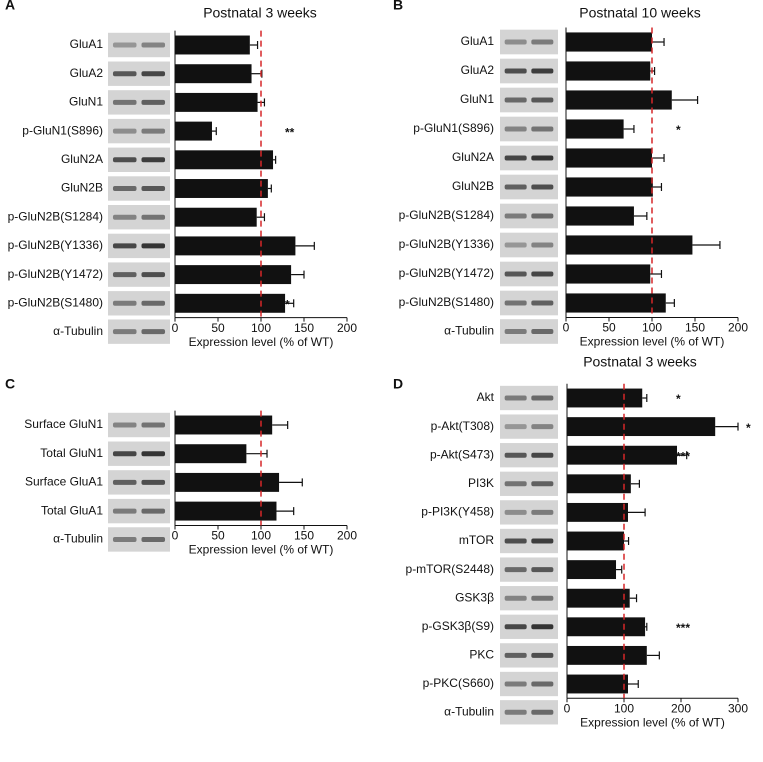 Image resolution: width=763 pixels, height=762 pixels. What do you see at coordinates (486, 397) in the screenshot?
I see `row-label: Akt` at bounding box center [486, 397].